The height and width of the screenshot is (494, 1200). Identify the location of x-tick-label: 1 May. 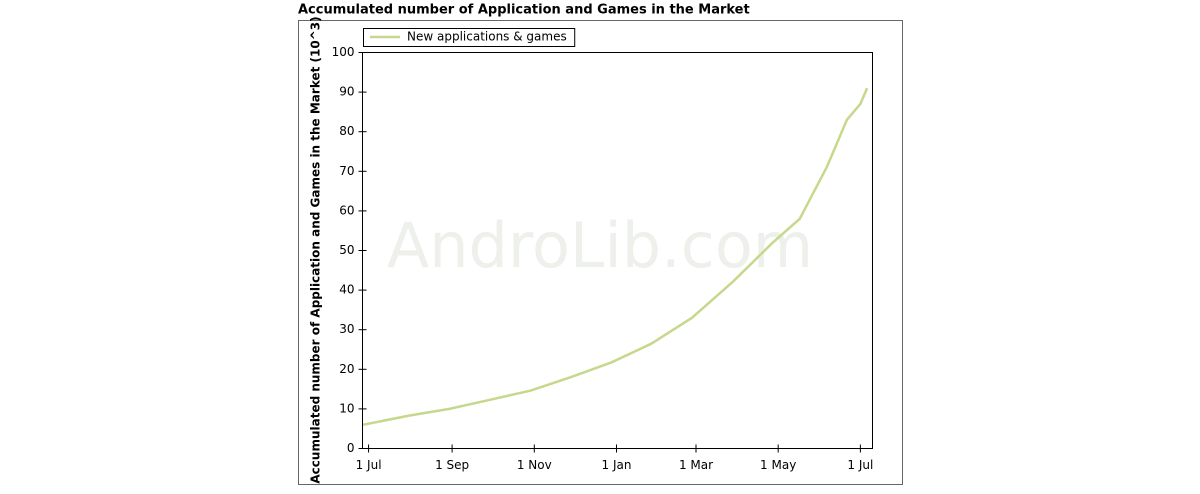
(778, 465).